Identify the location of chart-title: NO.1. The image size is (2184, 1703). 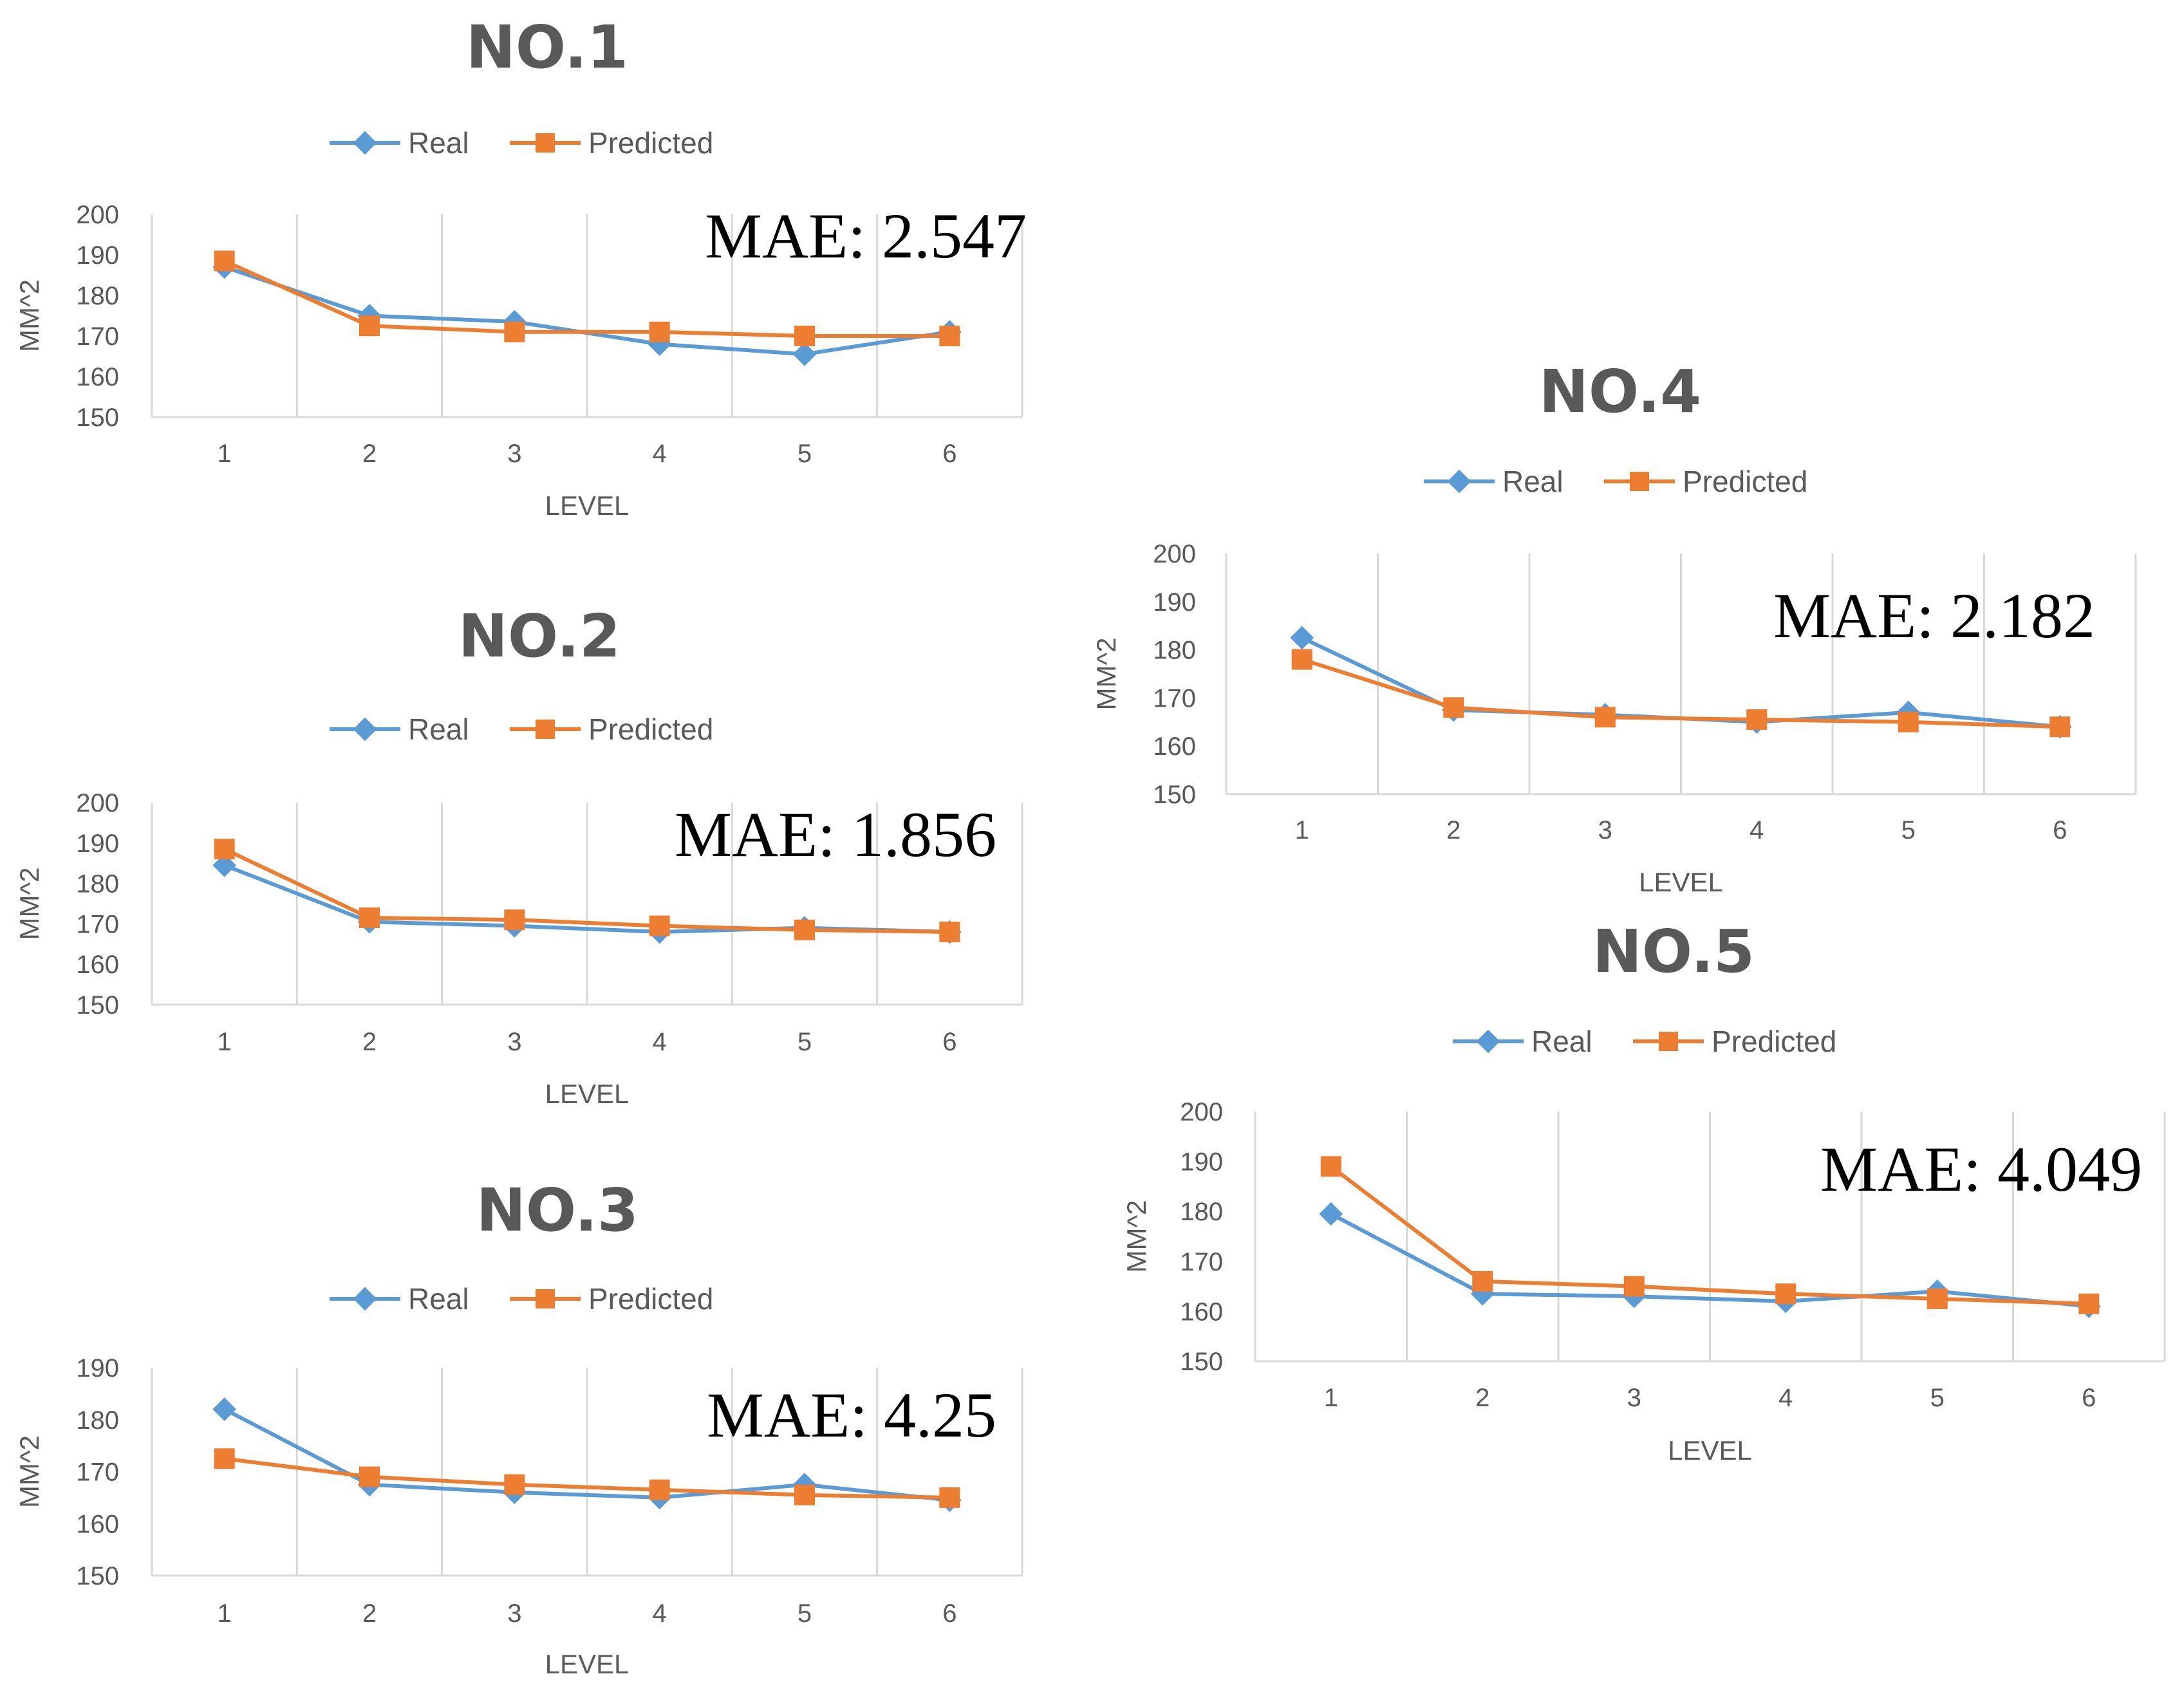
(547, 48).